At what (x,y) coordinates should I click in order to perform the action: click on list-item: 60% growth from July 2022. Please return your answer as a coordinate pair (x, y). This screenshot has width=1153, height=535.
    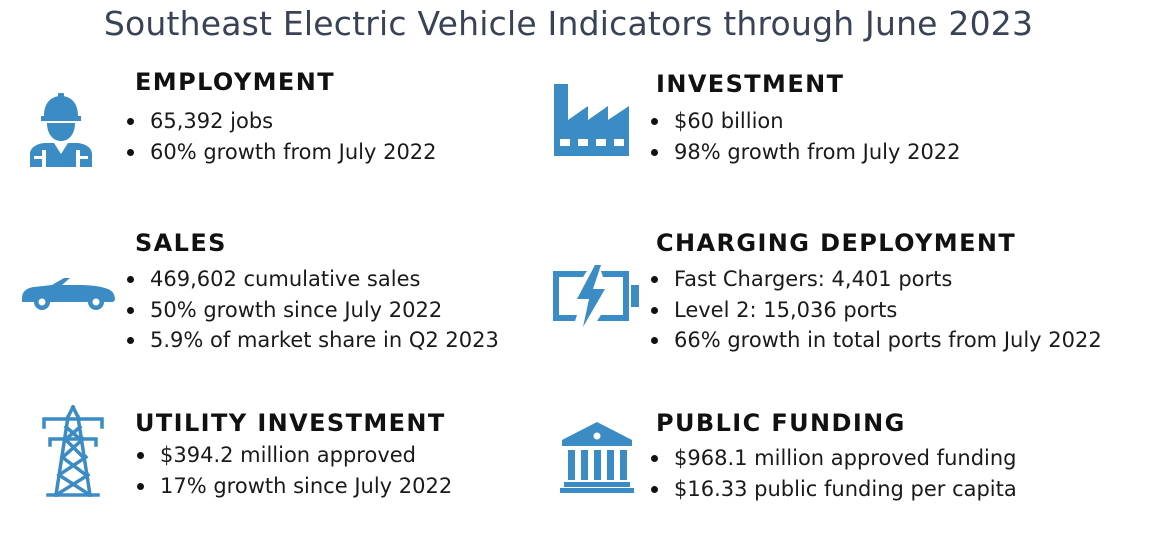
    Looking at the image, I should click on (280, 152).